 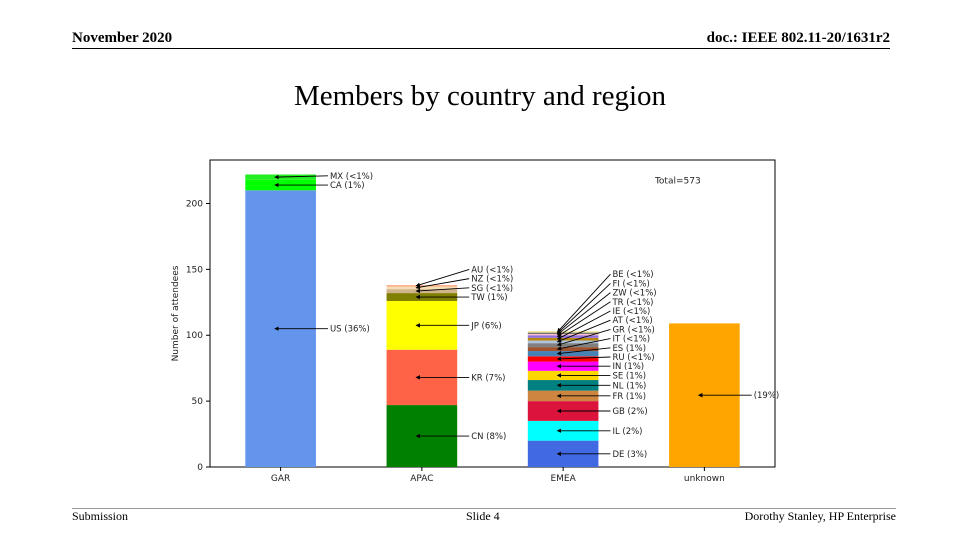 What do you see at coordinates (633, 330) in the screenshot?
I see `segment-label: GR (<1%)` at bounding box center [633, 330].